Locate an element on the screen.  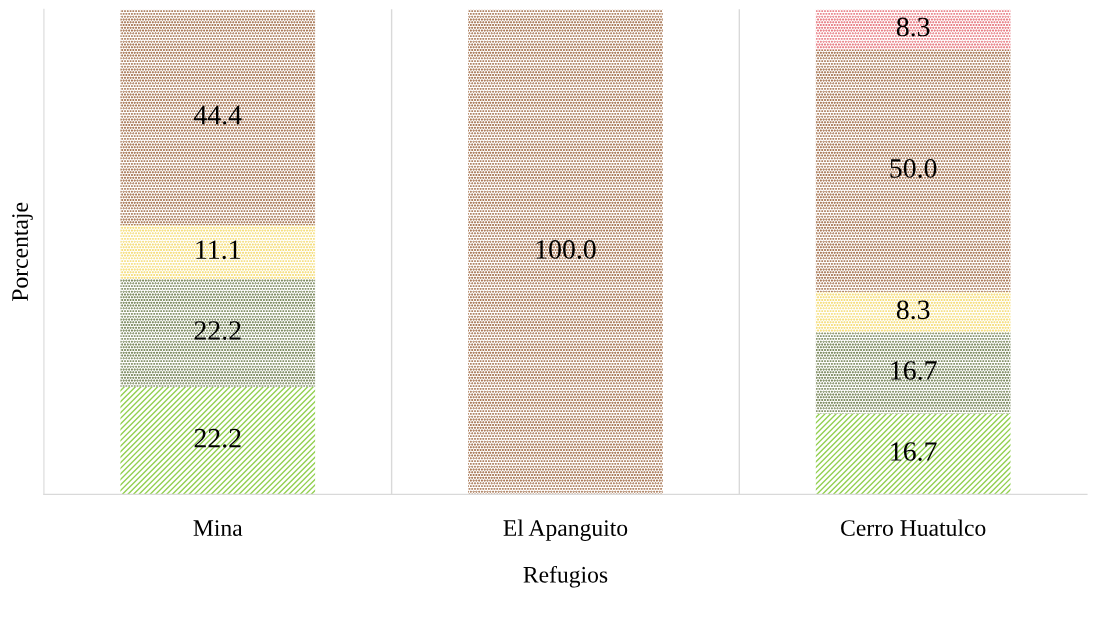
x-tick-label: Cerro Huatulco is located at coordinates (913, 528).